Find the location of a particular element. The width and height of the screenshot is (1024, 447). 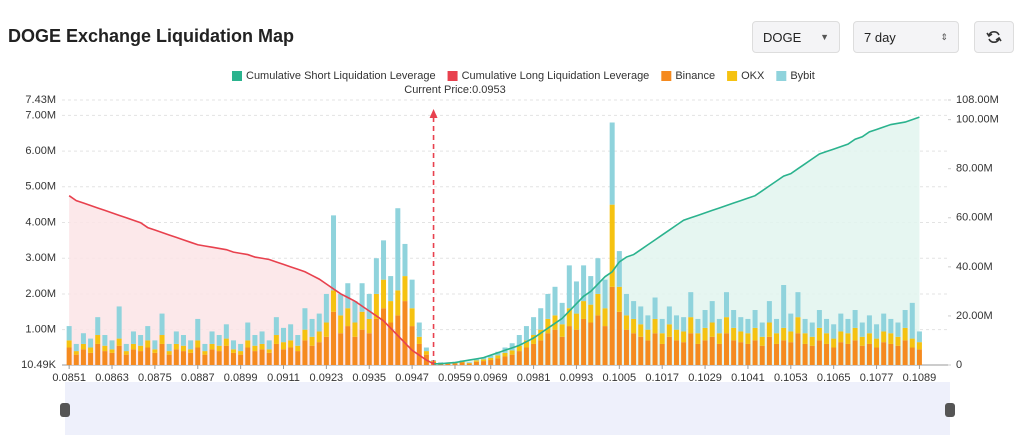

x-tick-label: 0.1029 is located at coordinates (705, 378).